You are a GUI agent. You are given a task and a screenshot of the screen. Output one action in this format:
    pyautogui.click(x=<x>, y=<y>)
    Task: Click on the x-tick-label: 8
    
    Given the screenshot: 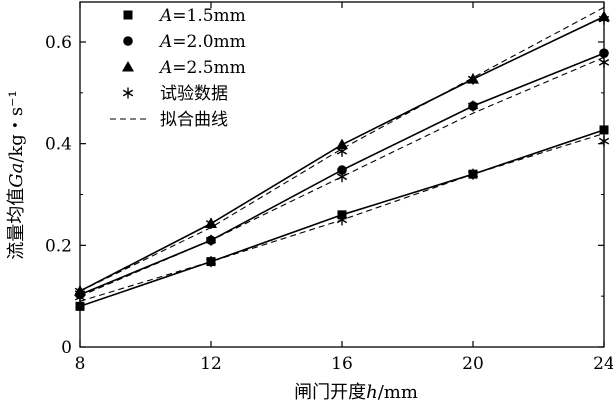 What is the action you would take?
    pyautogui.click(x=80, y=364)
    